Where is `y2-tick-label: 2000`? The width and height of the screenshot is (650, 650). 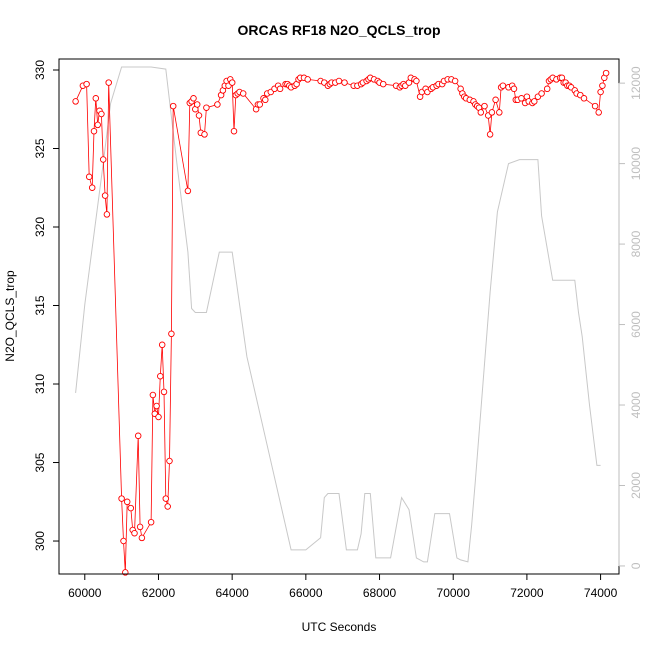
y2-tick-label: 2000 is located at coordinates (636, 485).